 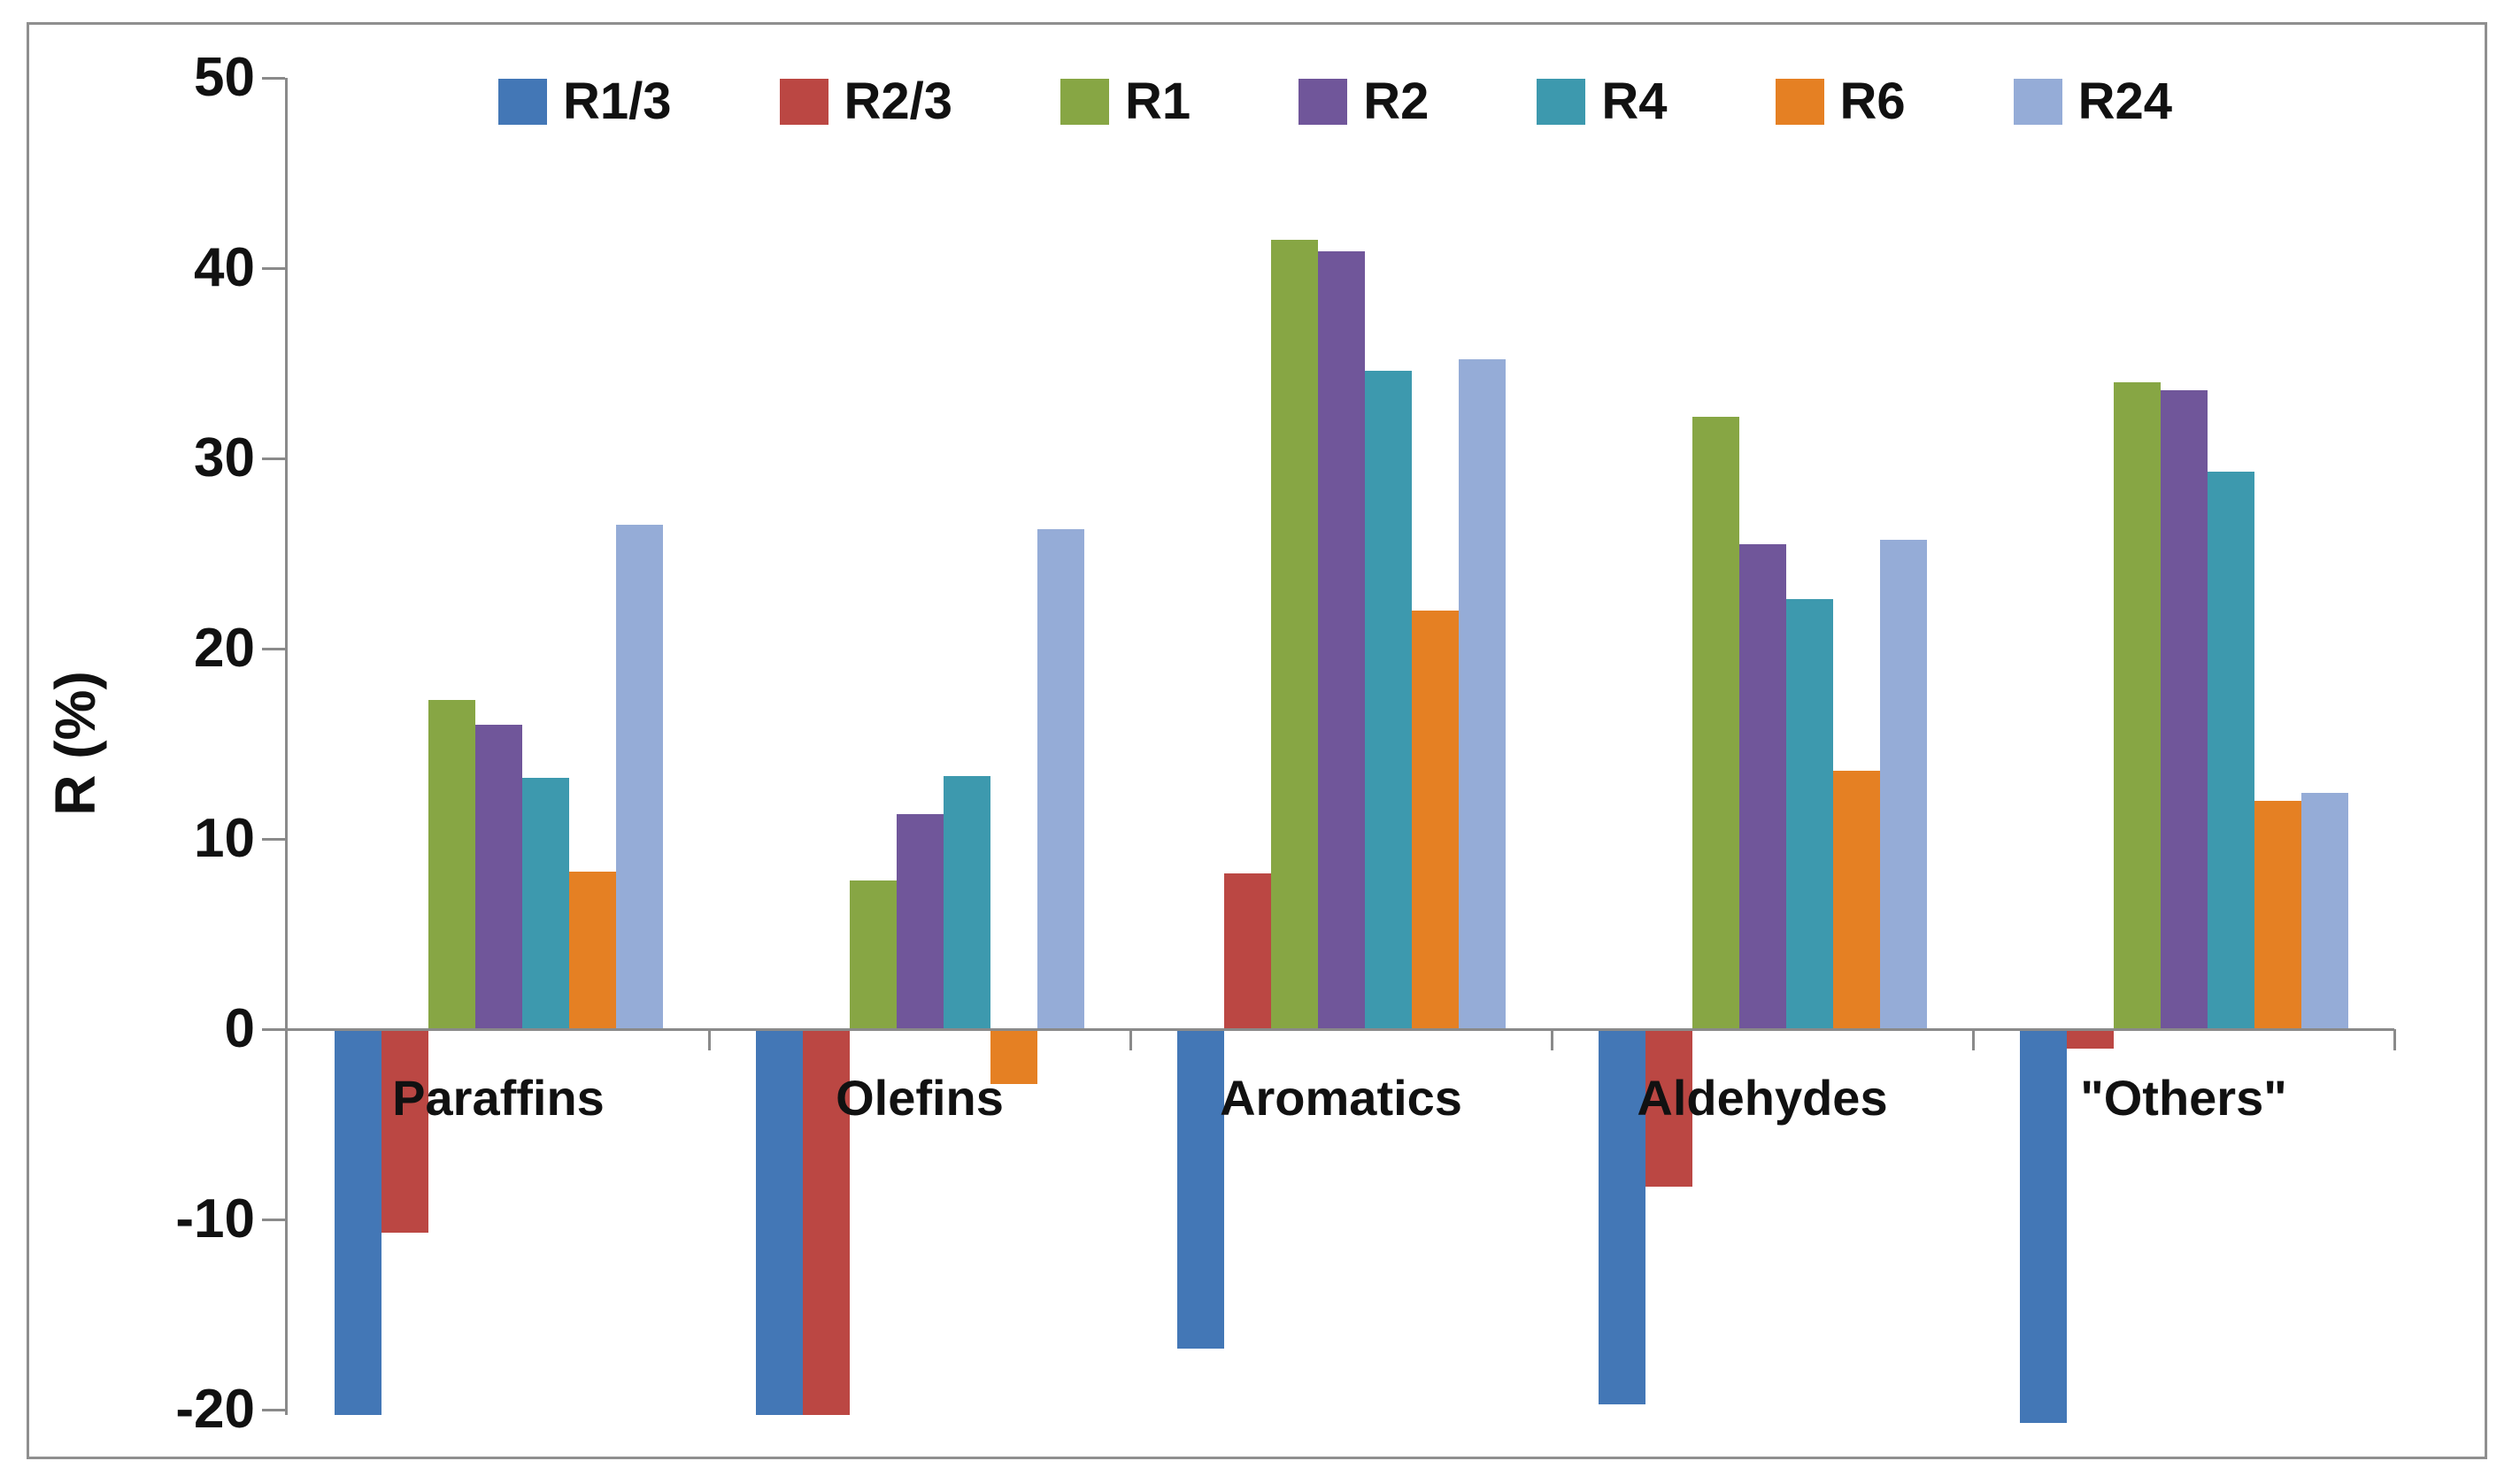 What do you see at coordinates (617, 101) in the screenshot?
I see `legend-label: R1/3` at bounding box center [617, 101].